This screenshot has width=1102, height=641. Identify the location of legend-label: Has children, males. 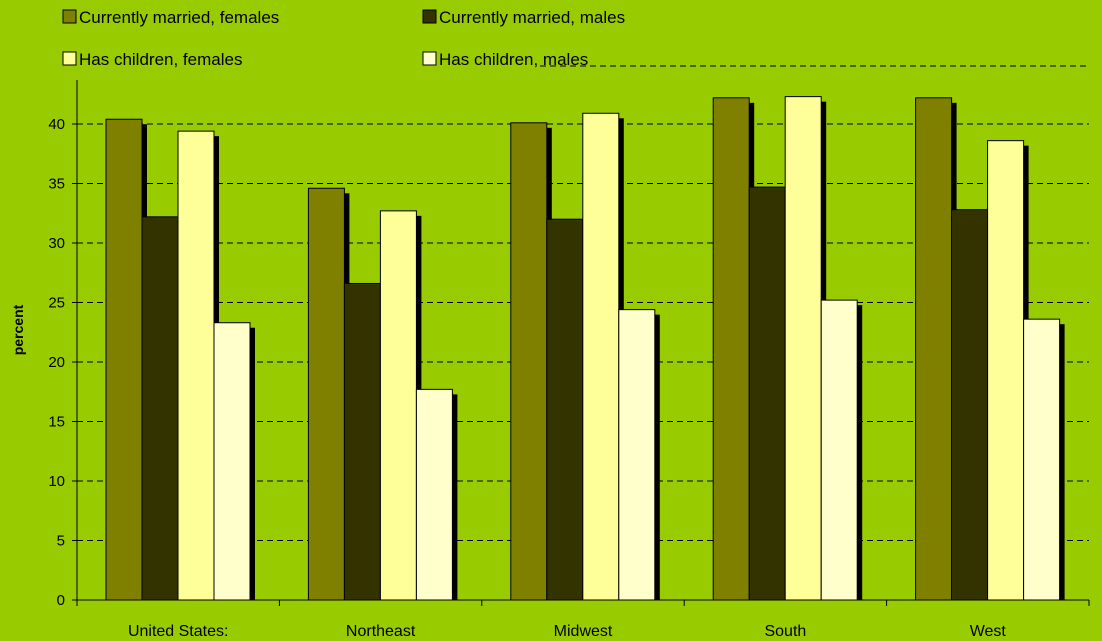
(513, 59).